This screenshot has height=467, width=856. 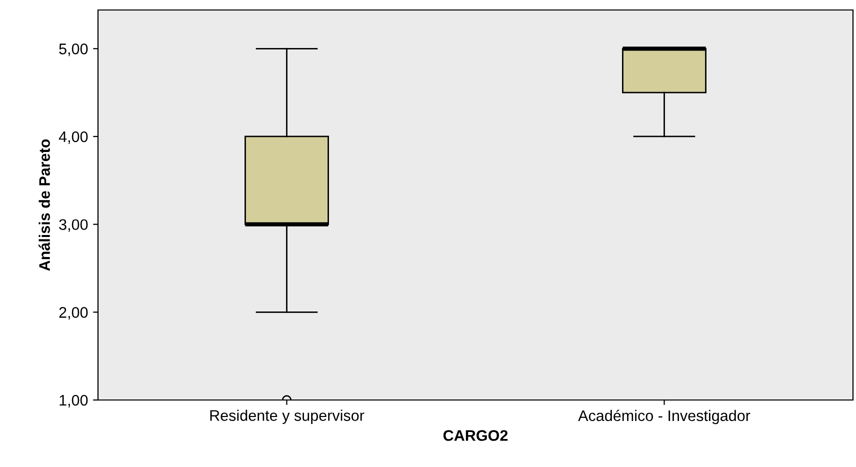 I want to click on x-tick-label: Residente y supervisor, so click(x=287, y=417).